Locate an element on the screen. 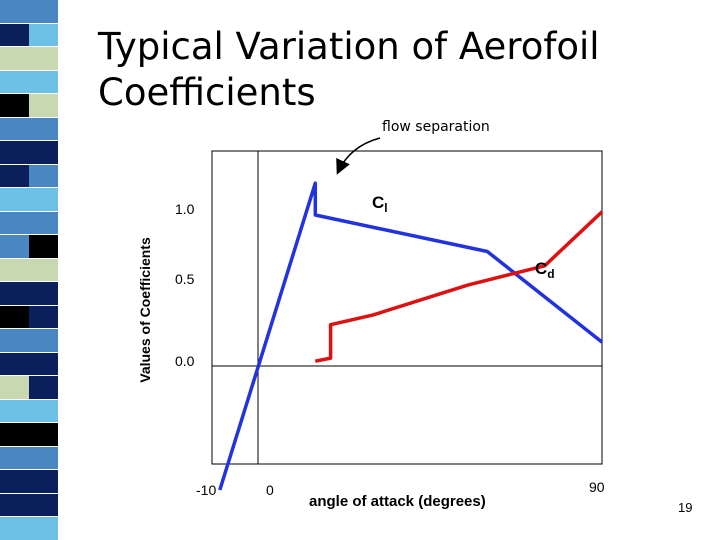 Image resolution: width=720 pixels, height=540 pixels. slide-title-line-1: Typical Variation of Aerofoil is located at coordinates (349, 46).